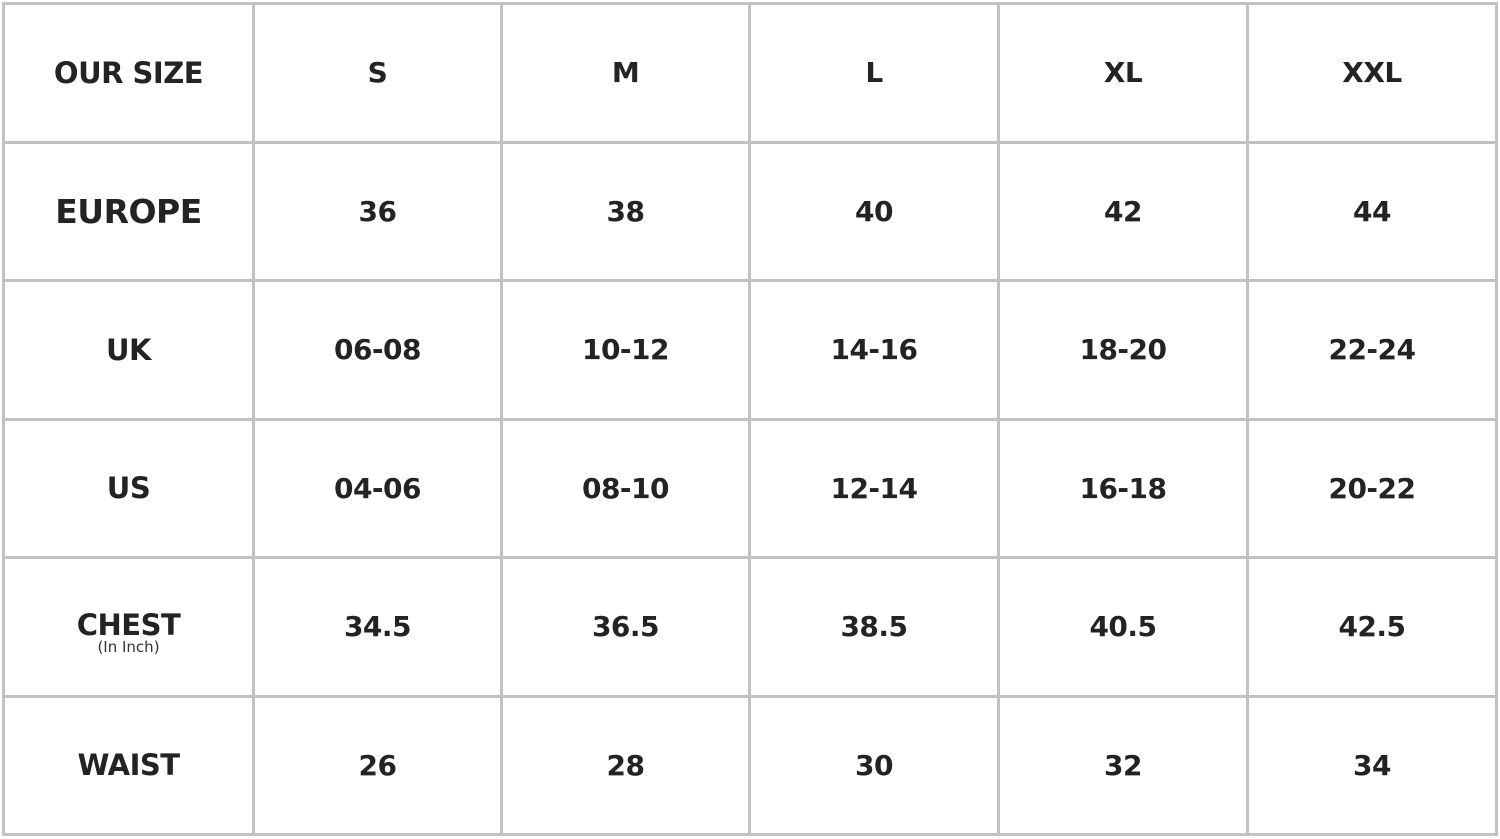 This screenshot has width=1500, height=839. I want to click on table-cell: 32, so click(1123, 765).